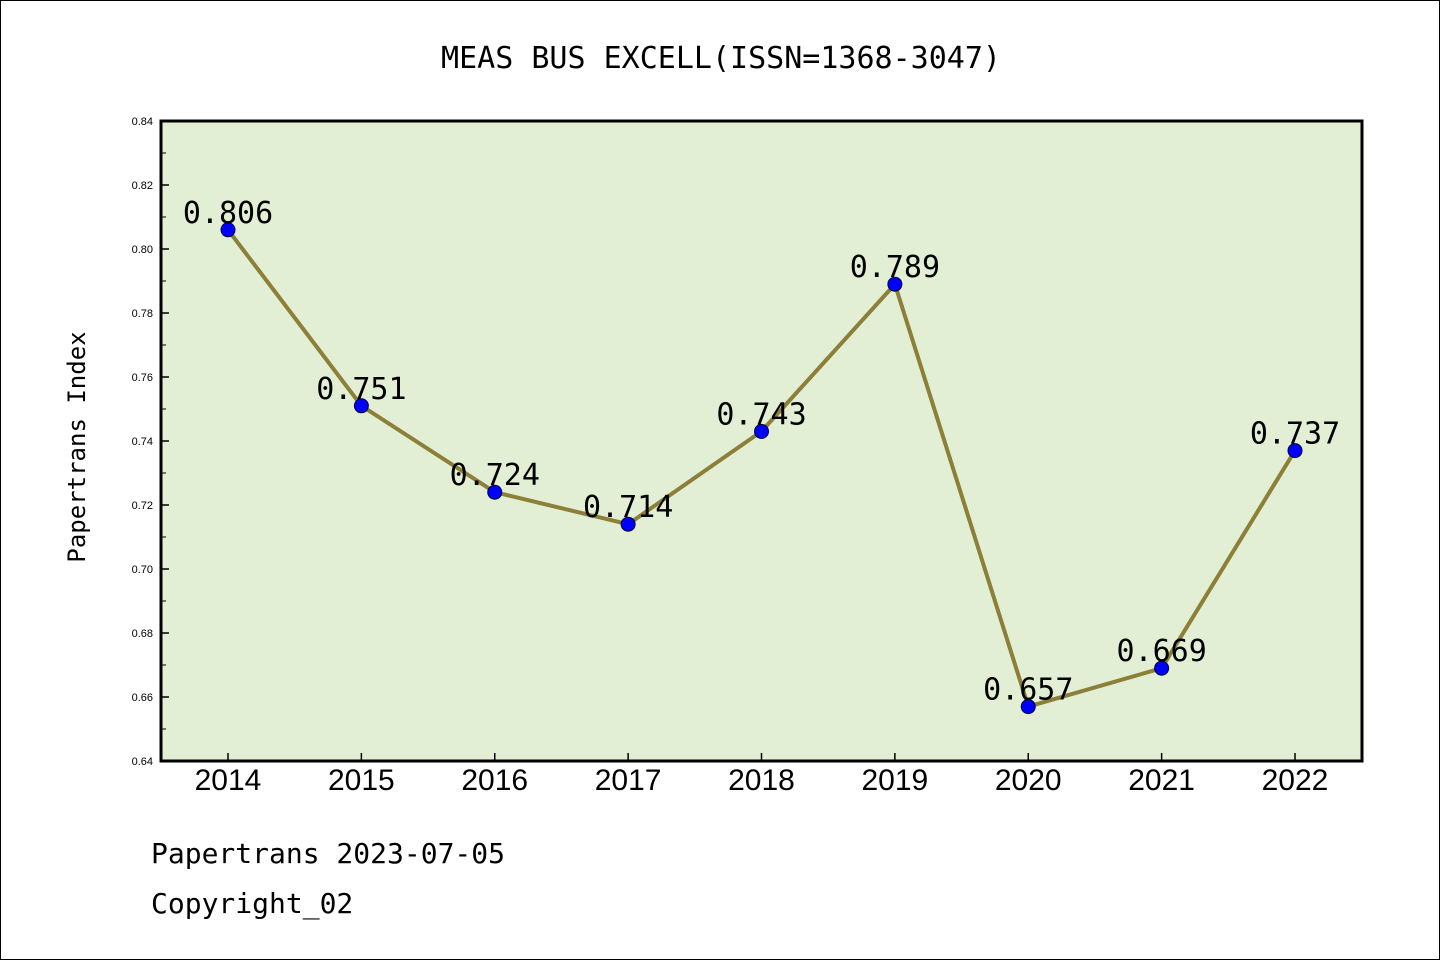  Describe the element at coordinates (142, 762) in the screenshot. I see `y-tick-label: 0.64` at that location.